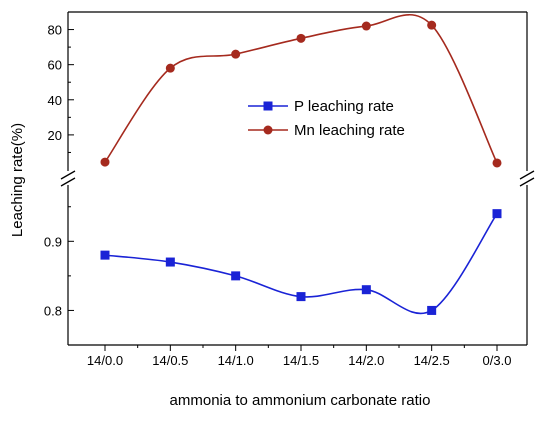 This screenshot has height=421, width=550. What do you see at coordinates (349, 130) in the screenshot?
I see `legend-label-mn: Mn leaching rate` at bounding box center [349, 130].